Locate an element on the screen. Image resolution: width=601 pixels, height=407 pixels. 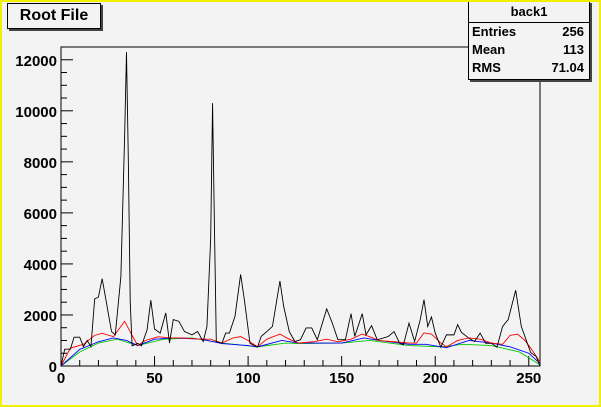
y-tick-label: 0 is located at coordinates (53, 367).